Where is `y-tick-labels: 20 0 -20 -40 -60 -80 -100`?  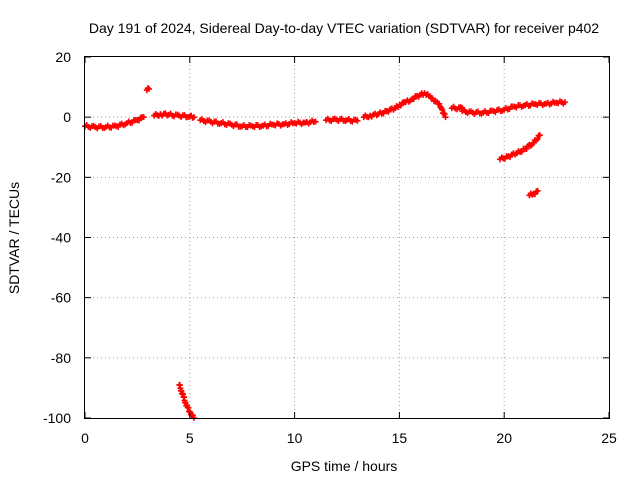 y-tick-labels: 20 0 -20 -40 -60 -80 -100 is located at coordinates (57, 237).